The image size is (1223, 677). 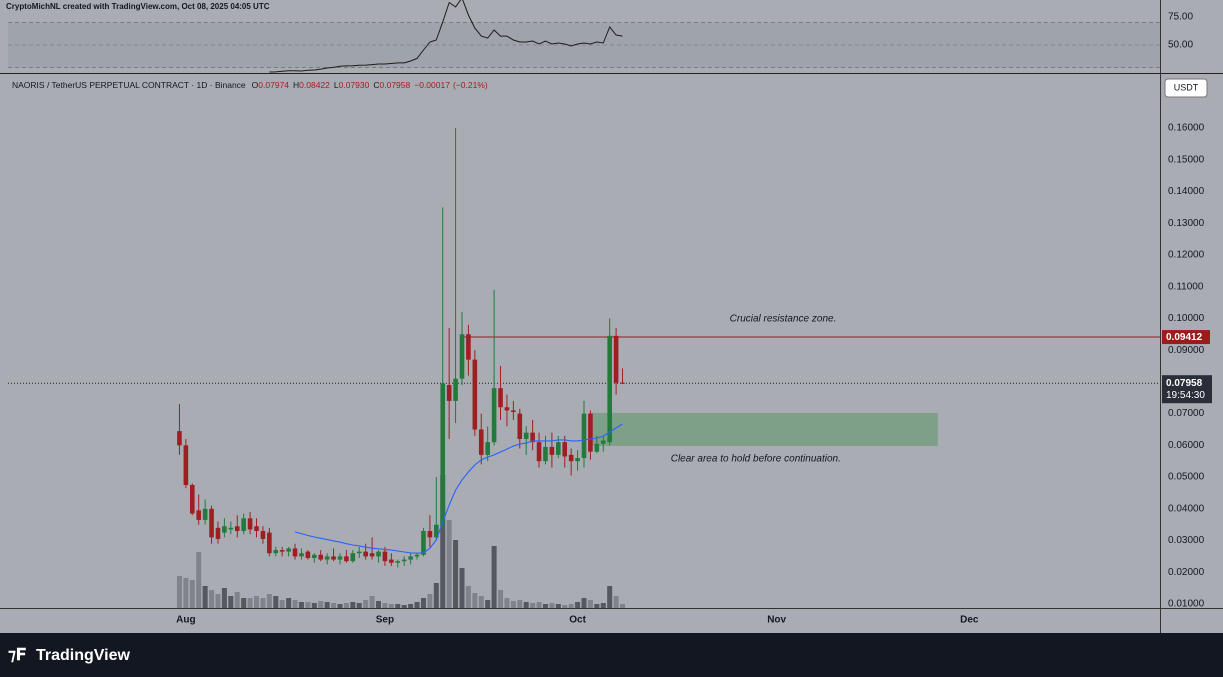 I want to click on ohlc-key: O, so click(x=255, y=85).